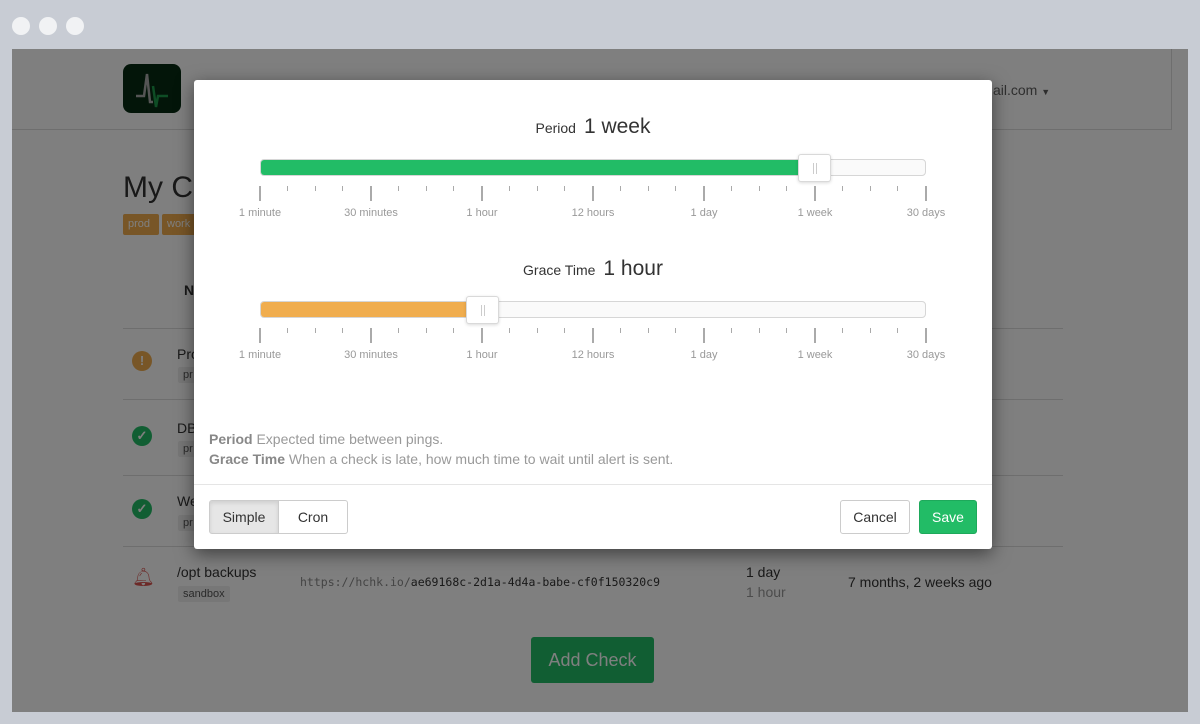  Describe the element at coordinates (483, 310) in the screenshot. I see `grace-slider-handle` at that location.